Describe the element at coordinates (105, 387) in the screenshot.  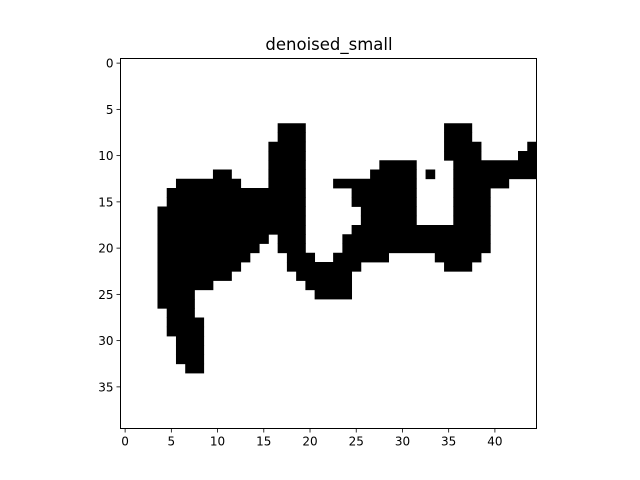
I see `y-tick-label: 35` at that location.